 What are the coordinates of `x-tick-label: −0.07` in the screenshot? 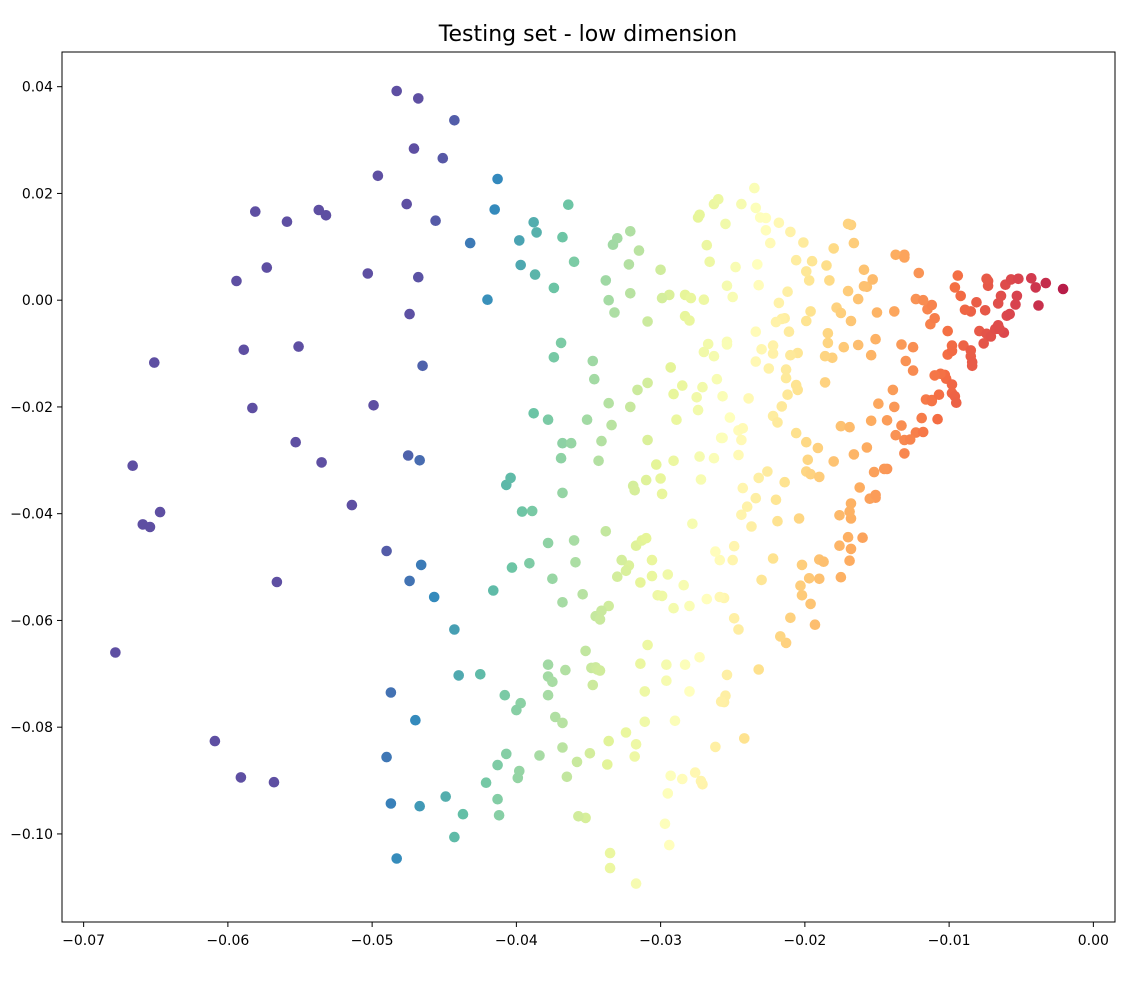 It's located at (83, 941).